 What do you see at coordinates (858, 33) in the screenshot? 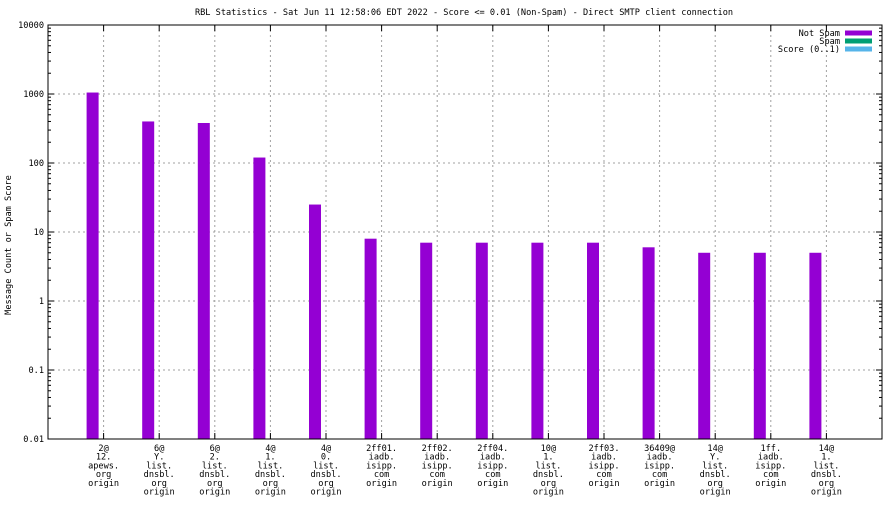
I see `legend-swatch` at bounding box center [858, 33].